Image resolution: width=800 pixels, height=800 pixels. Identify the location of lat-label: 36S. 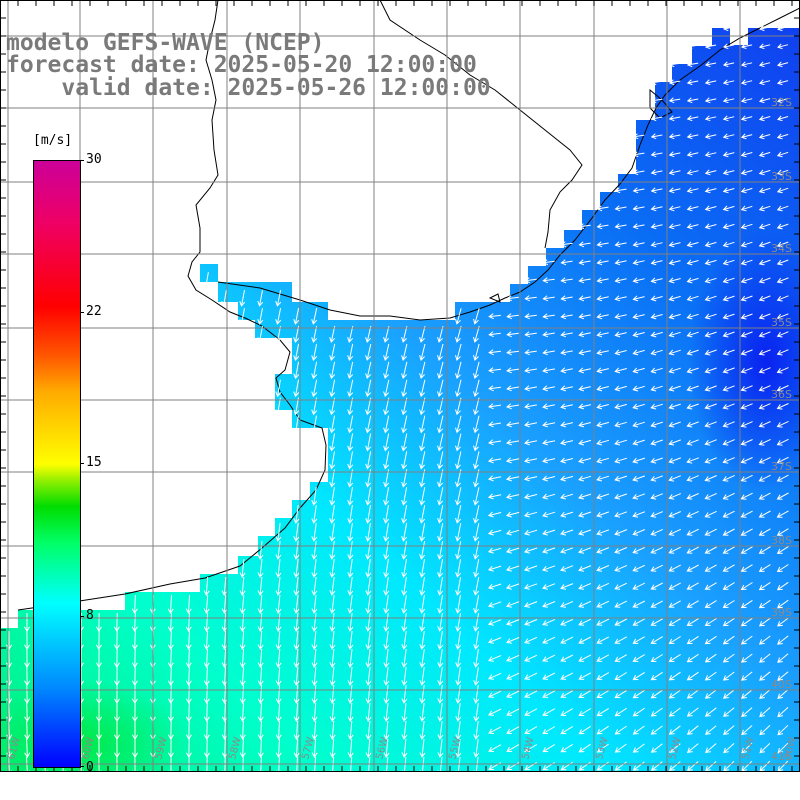
(781, 394).